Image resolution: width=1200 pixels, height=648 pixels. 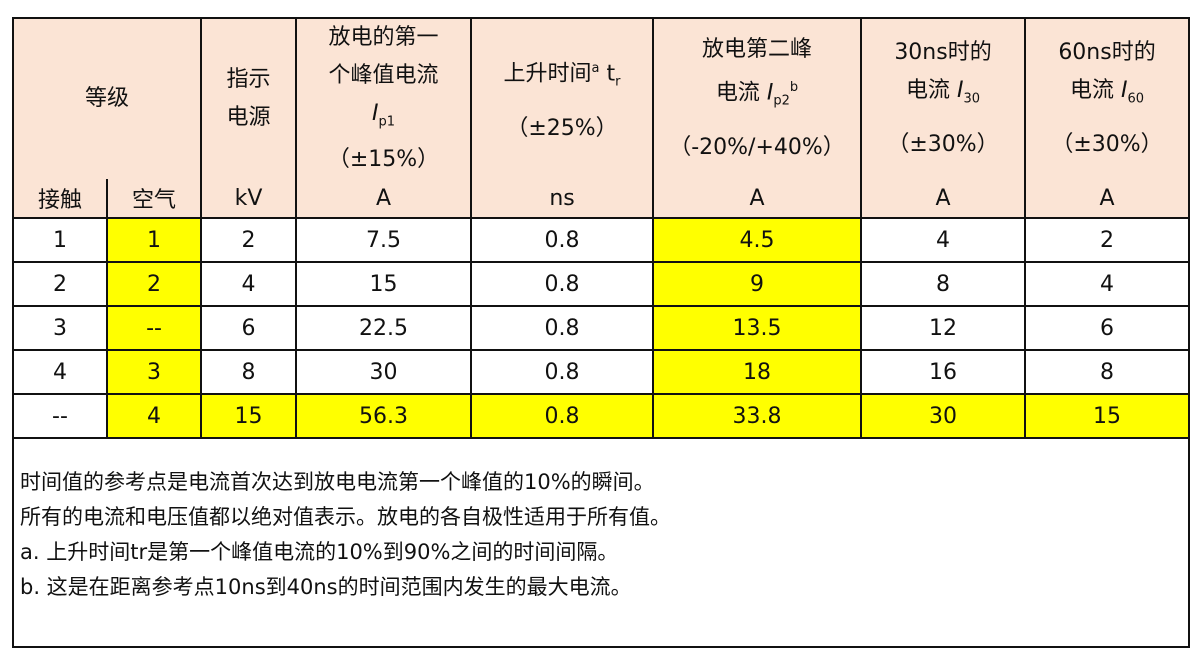 I want to click on unit-cell: kV, so click(x=249, y=199).